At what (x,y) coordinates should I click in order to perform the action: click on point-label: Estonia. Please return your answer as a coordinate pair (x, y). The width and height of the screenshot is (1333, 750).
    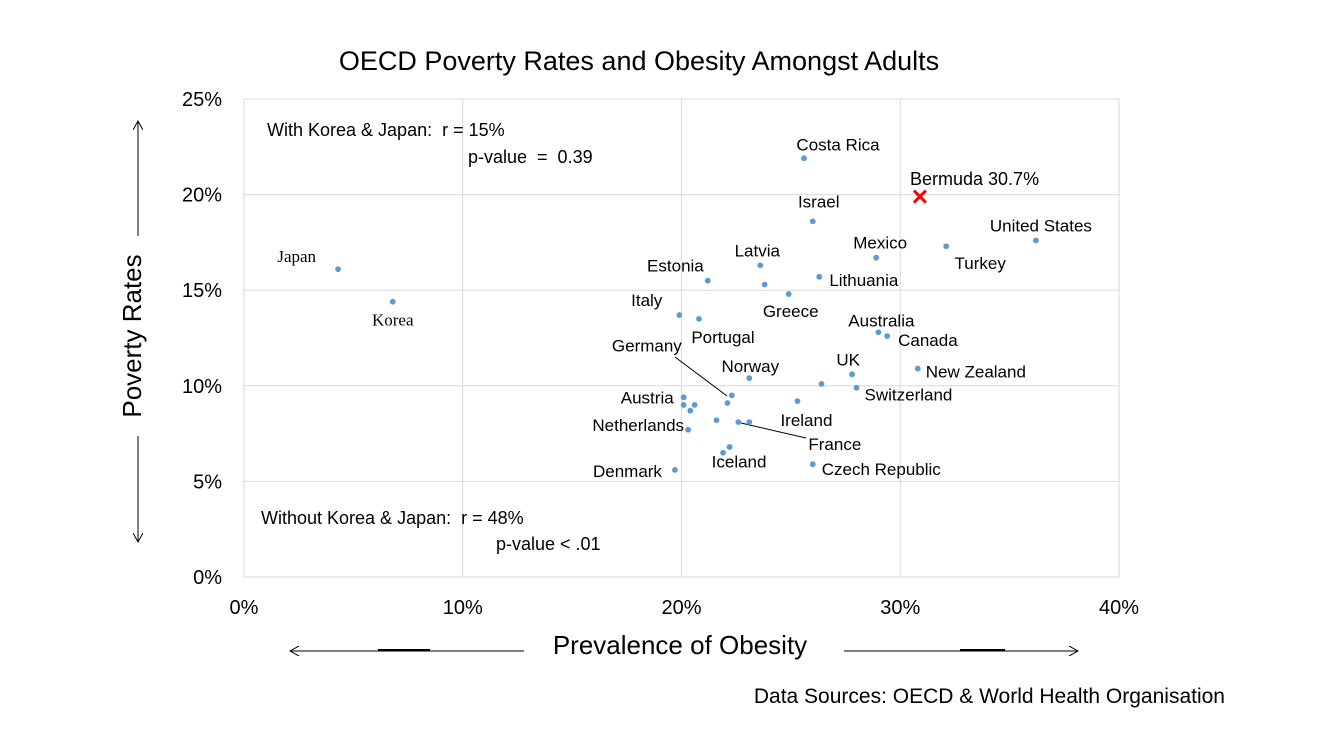
    Looking at the image, I should click on (675, 266).